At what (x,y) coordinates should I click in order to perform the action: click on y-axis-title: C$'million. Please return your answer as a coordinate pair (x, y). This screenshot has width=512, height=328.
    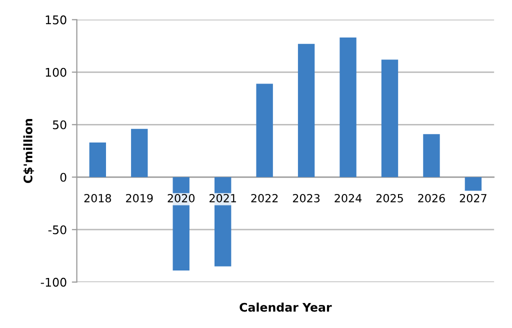
    Looking at the image, I should click on (28, 151).